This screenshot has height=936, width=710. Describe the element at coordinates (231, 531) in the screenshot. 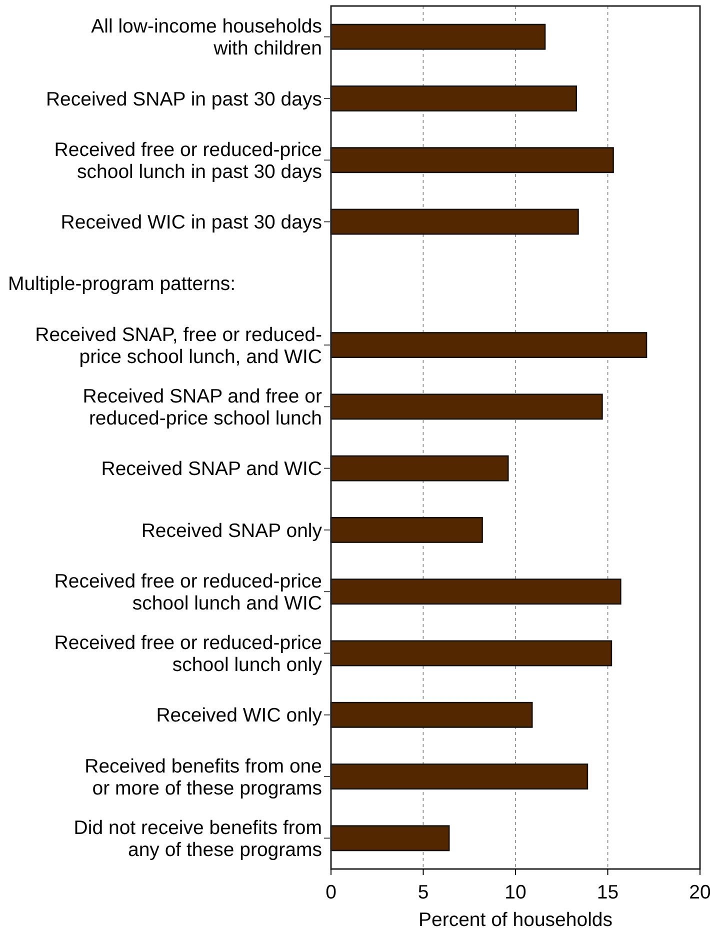

I see `y-tick-label: Received SNAP only` at that location.